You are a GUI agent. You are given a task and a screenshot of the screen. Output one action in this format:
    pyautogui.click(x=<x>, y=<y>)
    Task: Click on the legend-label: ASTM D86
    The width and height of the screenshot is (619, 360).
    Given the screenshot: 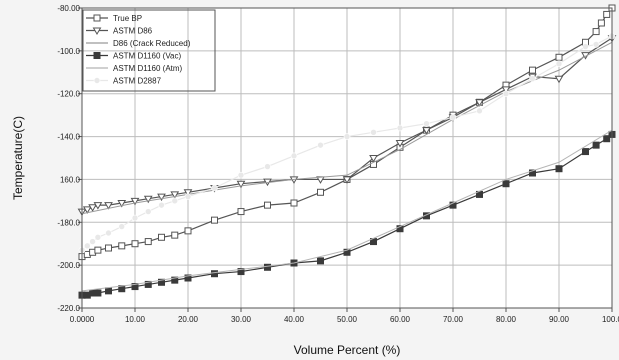 What is the action you would take?
    pyautogui.click(x=133, y=31)
    